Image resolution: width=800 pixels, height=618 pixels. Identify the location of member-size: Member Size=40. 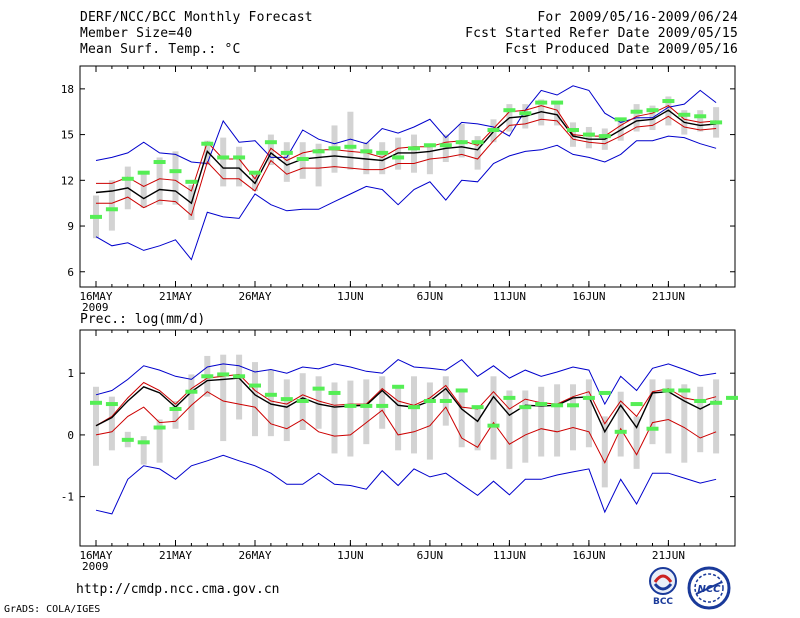
(136, 33).